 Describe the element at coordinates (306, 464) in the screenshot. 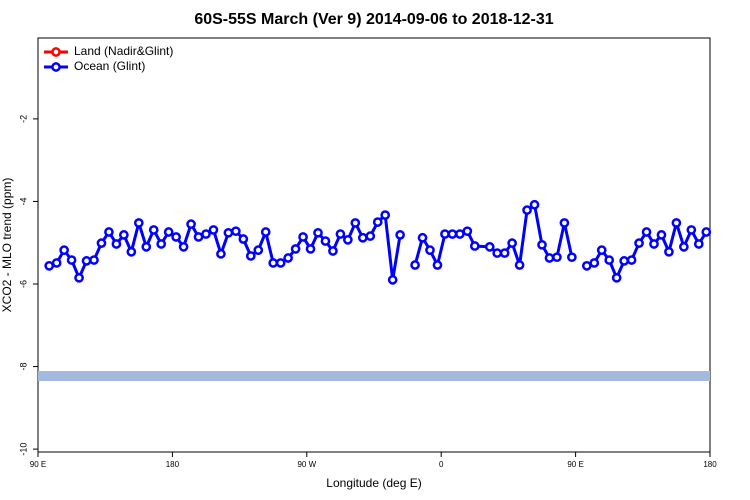

I see `x-tick-label: 90 W` at that location.